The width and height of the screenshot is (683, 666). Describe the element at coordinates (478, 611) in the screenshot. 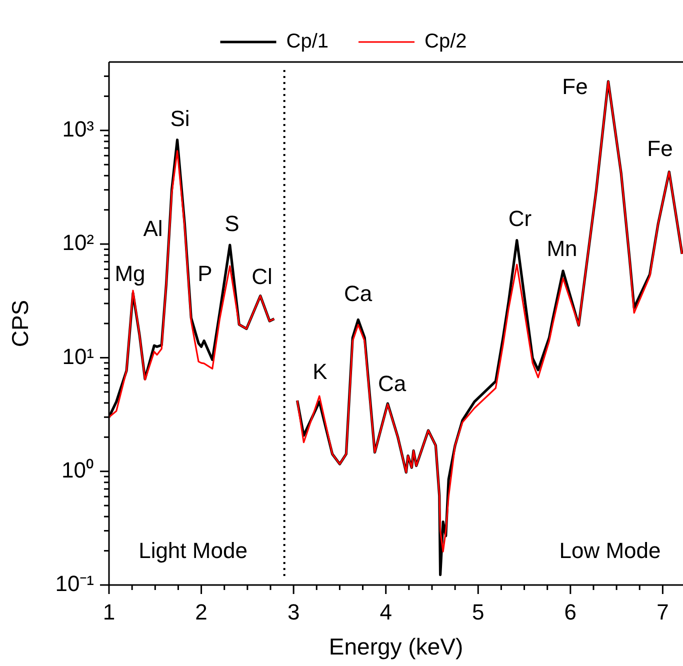

I see `x-tick-label: 5` at that location.